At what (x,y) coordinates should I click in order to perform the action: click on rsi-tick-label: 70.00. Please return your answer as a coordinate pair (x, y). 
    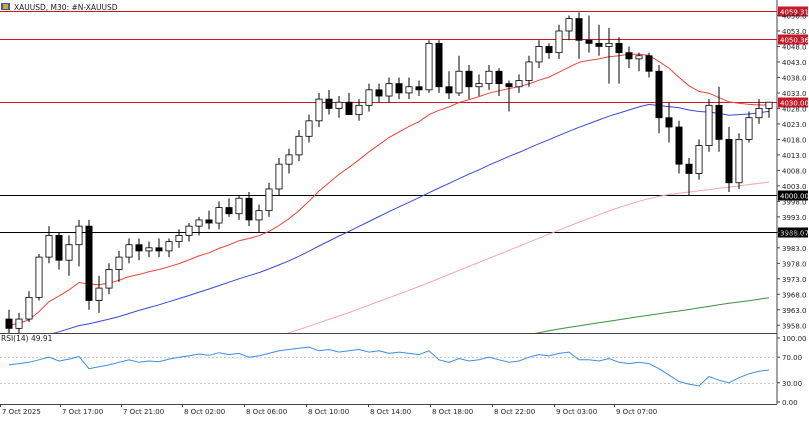
    Looking at the image, I should click on (792, 358).